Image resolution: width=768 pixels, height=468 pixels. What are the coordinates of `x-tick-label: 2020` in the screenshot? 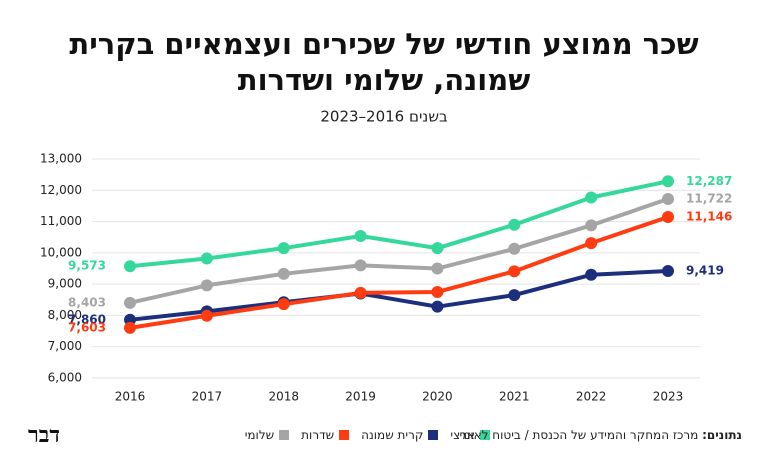 It's located at (437, 397).